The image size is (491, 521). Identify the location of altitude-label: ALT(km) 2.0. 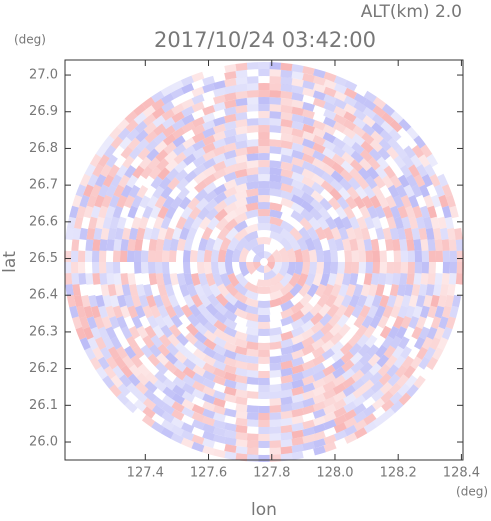
(411, 12).